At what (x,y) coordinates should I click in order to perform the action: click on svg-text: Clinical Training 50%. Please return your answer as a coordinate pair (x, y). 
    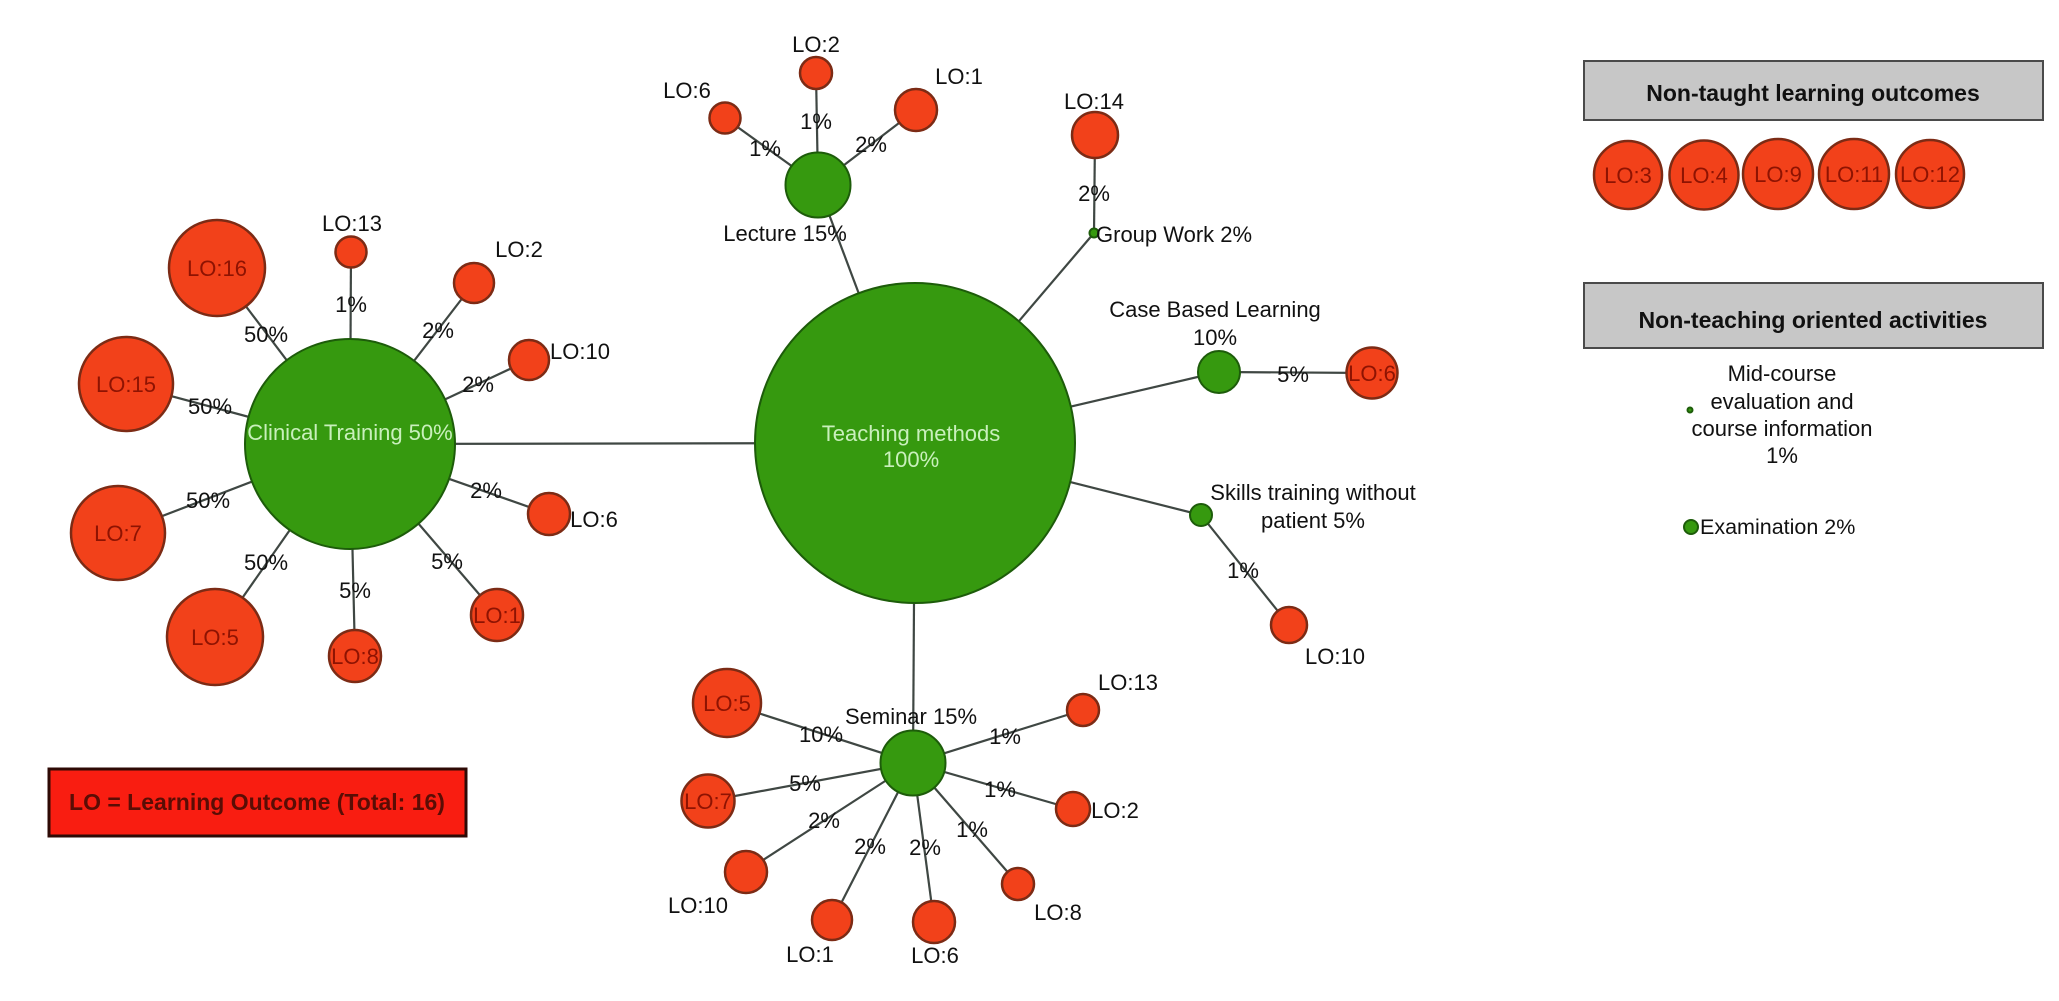
    Looking at the image, I should click on (349, 432).